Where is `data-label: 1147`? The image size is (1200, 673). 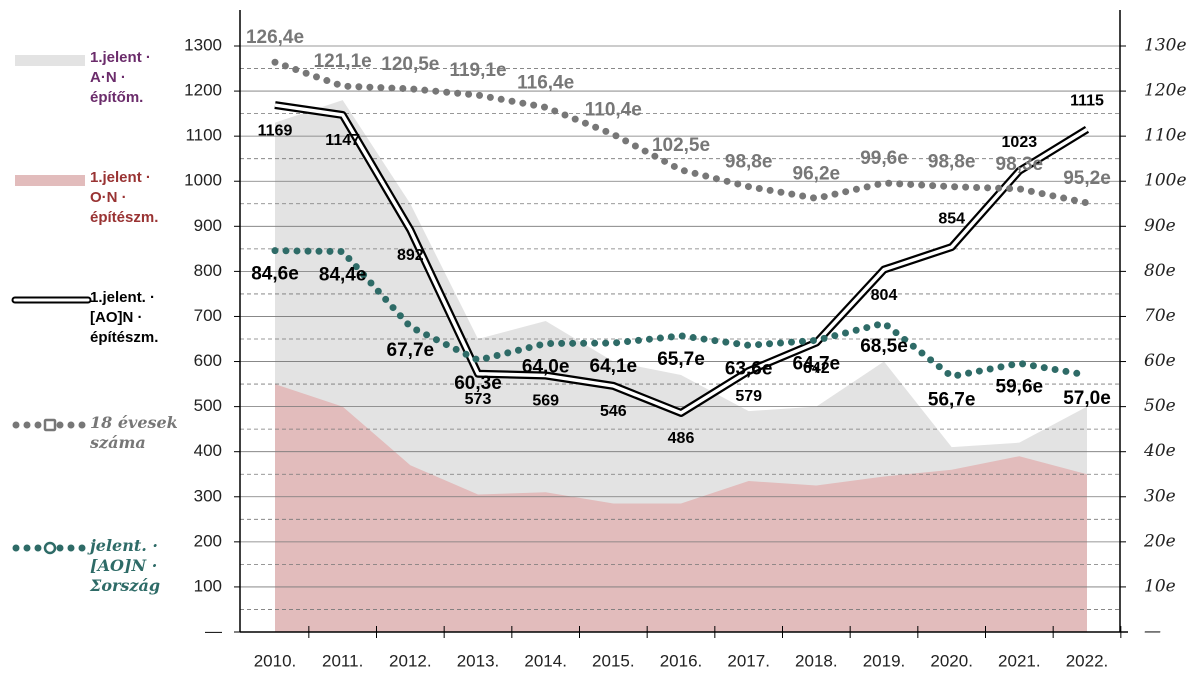
data-label: 1147 is located at coordinates (342, 140).